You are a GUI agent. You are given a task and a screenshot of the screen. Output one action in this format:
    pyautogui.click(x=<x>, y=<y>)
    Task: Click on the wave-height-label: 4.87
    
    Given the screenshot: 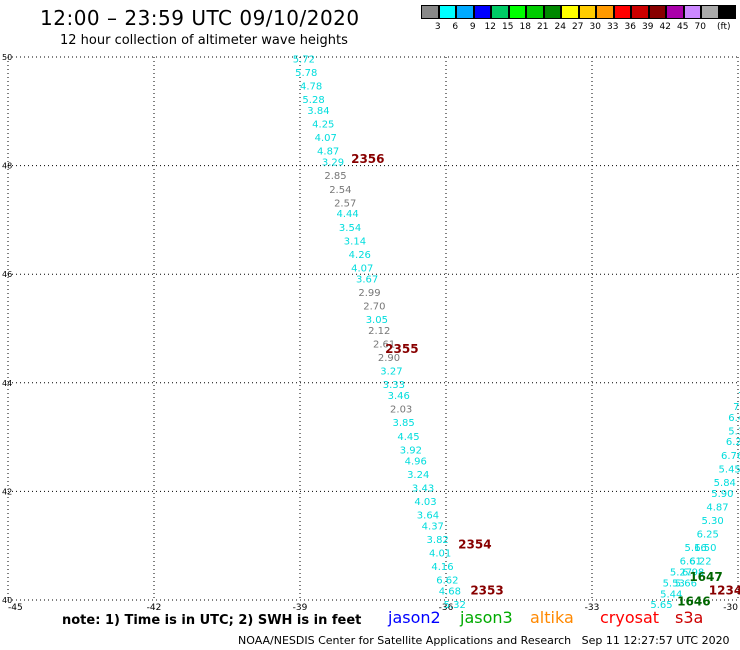 What is the action you would take?
    pyautogui.click(x=328, y=152)
    